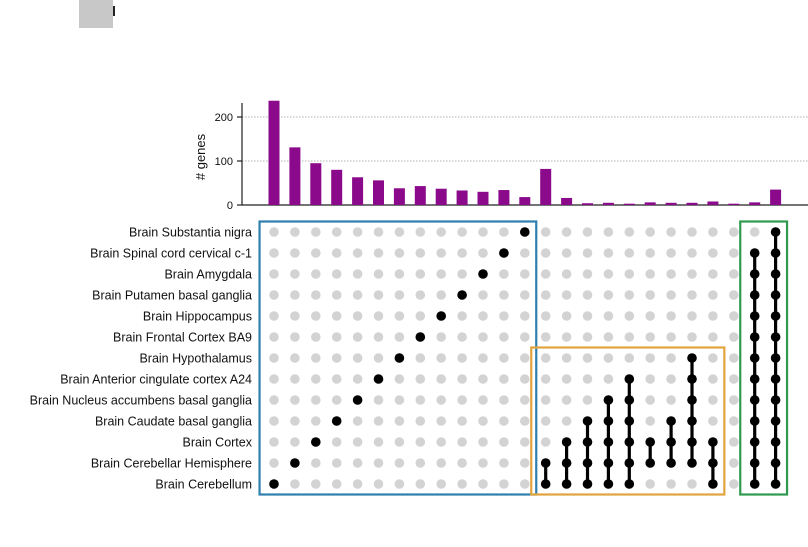  I want to click on set-label: Brain Spinal cord cervical c-1, so click(171, 254).